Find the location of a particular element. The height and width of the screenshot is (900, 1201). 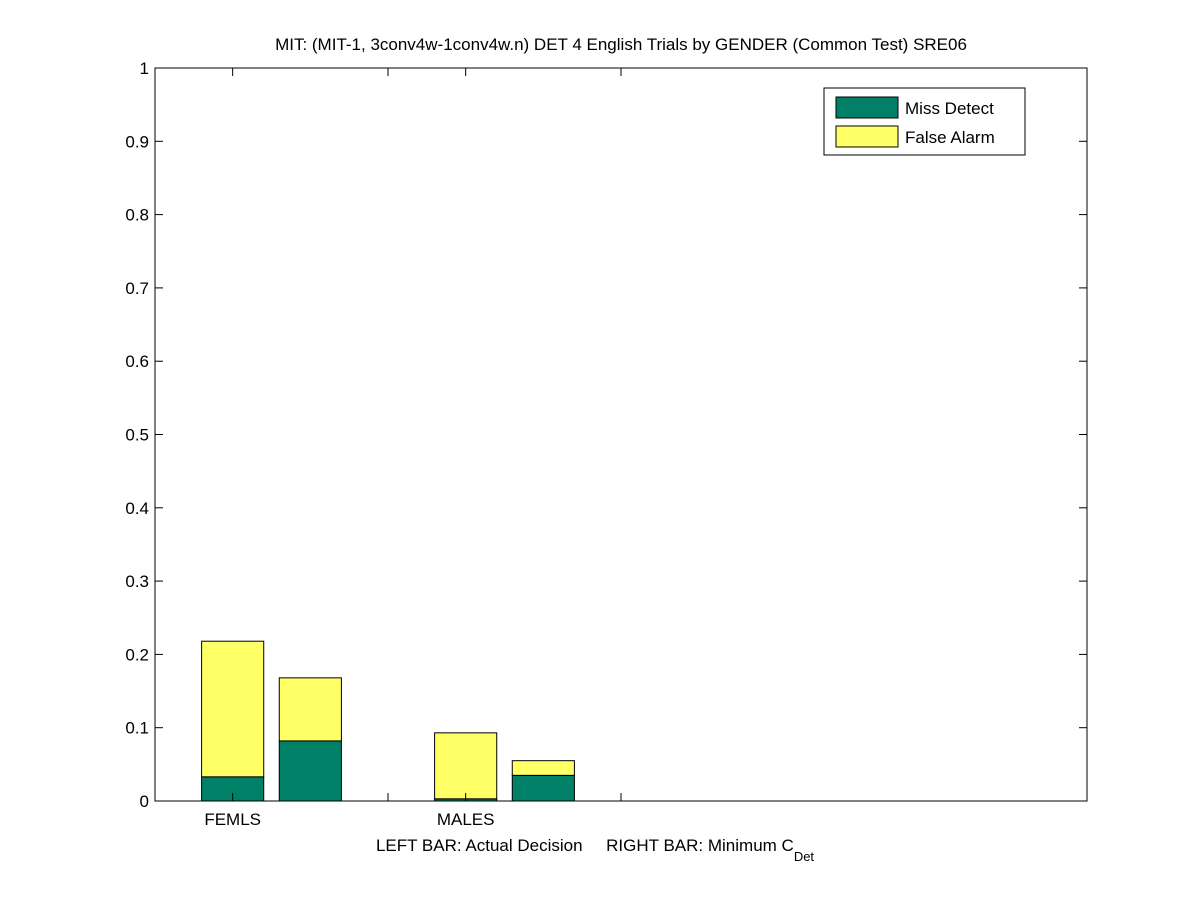

y-tick-label: 0.3 is located at coordinates (137, 581).